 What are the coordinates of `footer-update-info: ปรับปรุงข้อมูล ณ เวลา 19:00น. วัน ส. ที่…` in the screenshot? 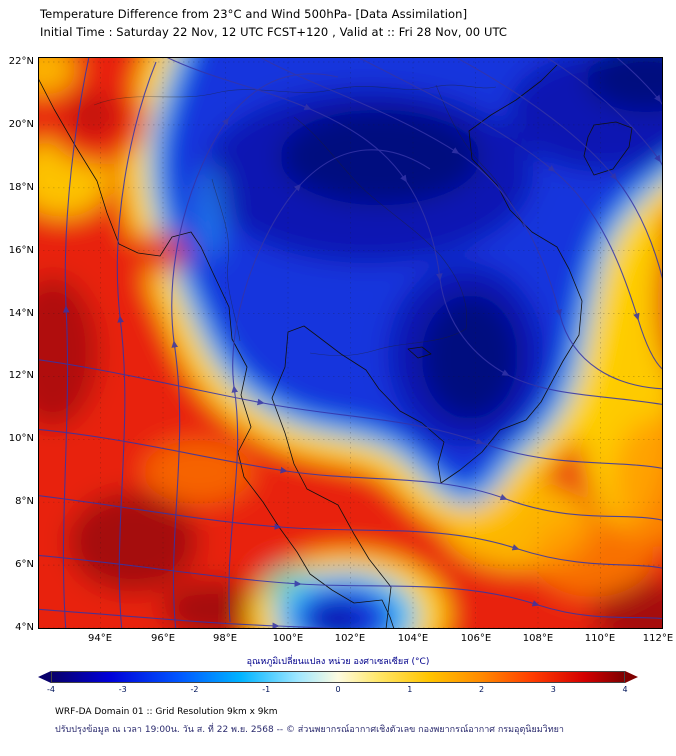 It's located at (309, 730).